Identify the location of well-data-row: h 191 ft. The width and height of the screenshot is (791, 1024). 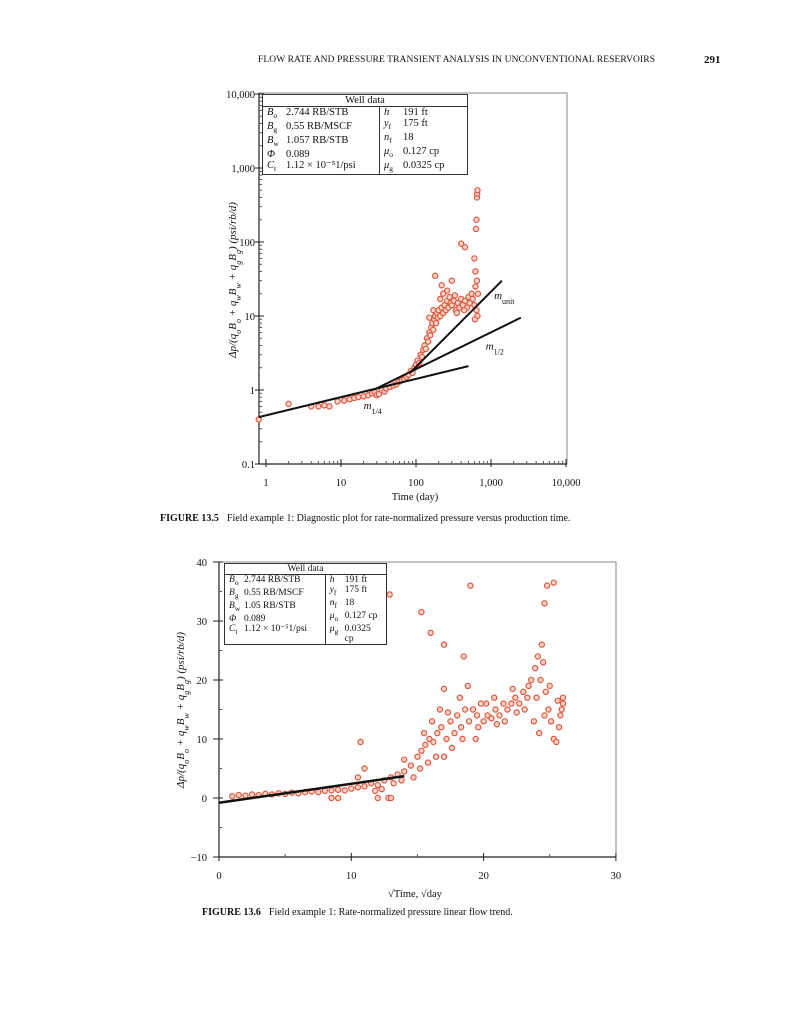
(414, 112).